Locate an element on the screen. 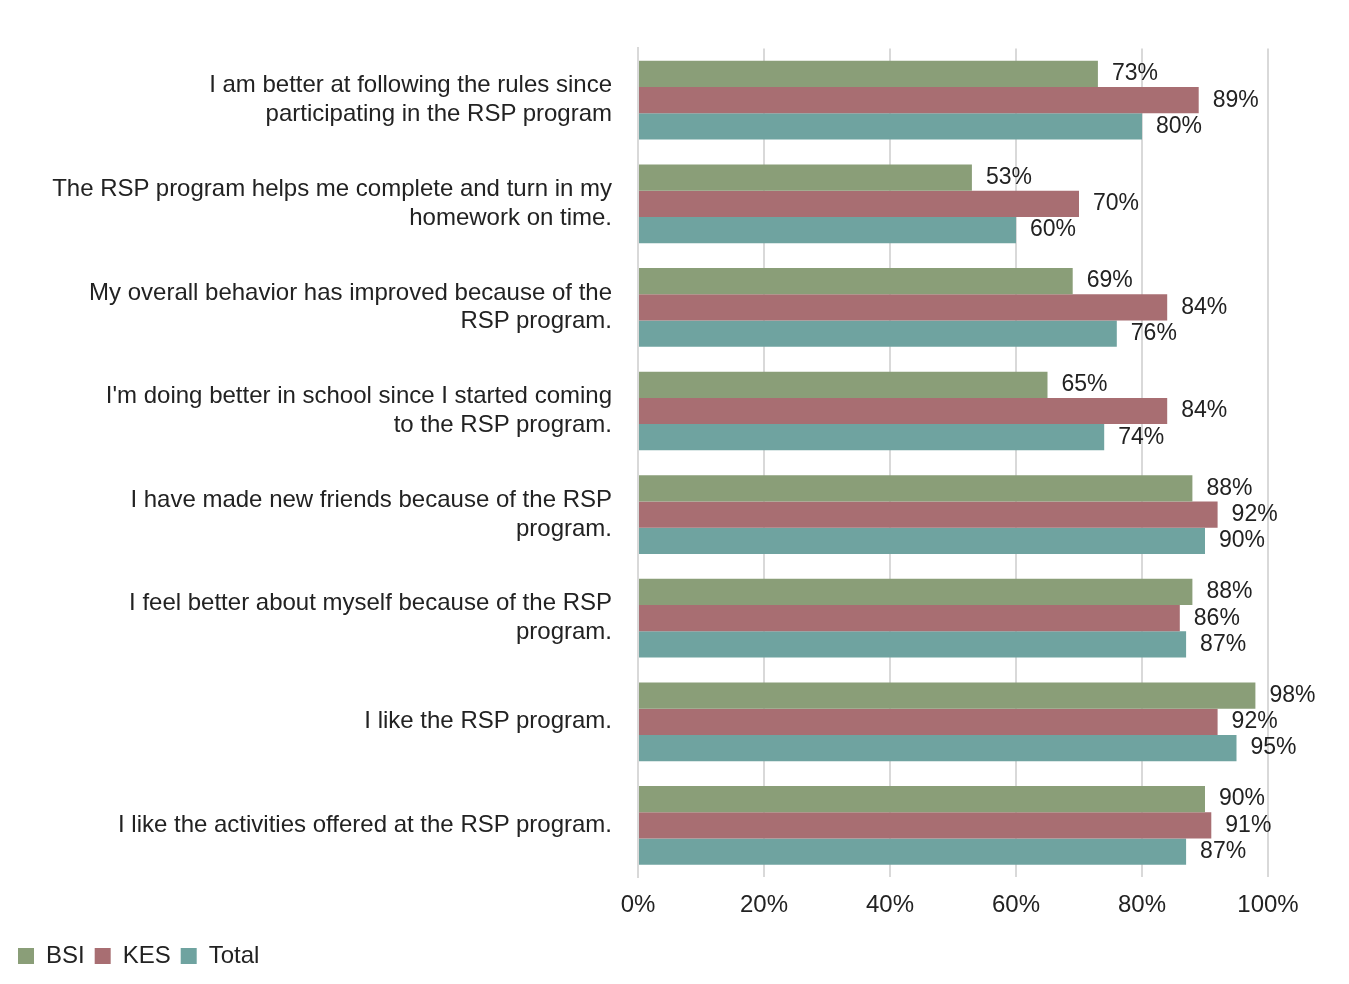  data-label: 69% is located at coordinates (1109, 279).